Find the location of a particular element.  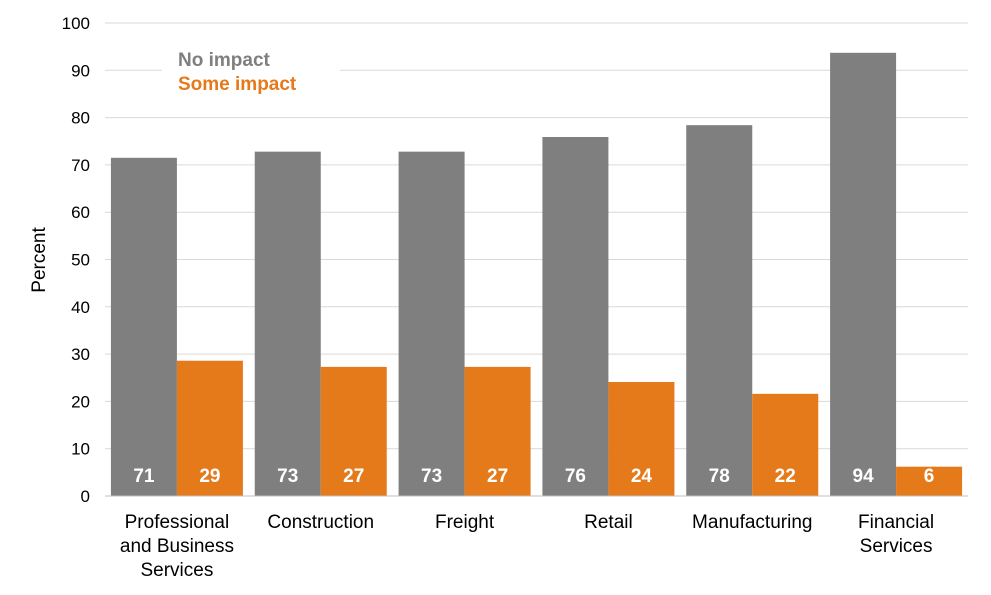

data-label: 24 is located at coordinates (642, 476).